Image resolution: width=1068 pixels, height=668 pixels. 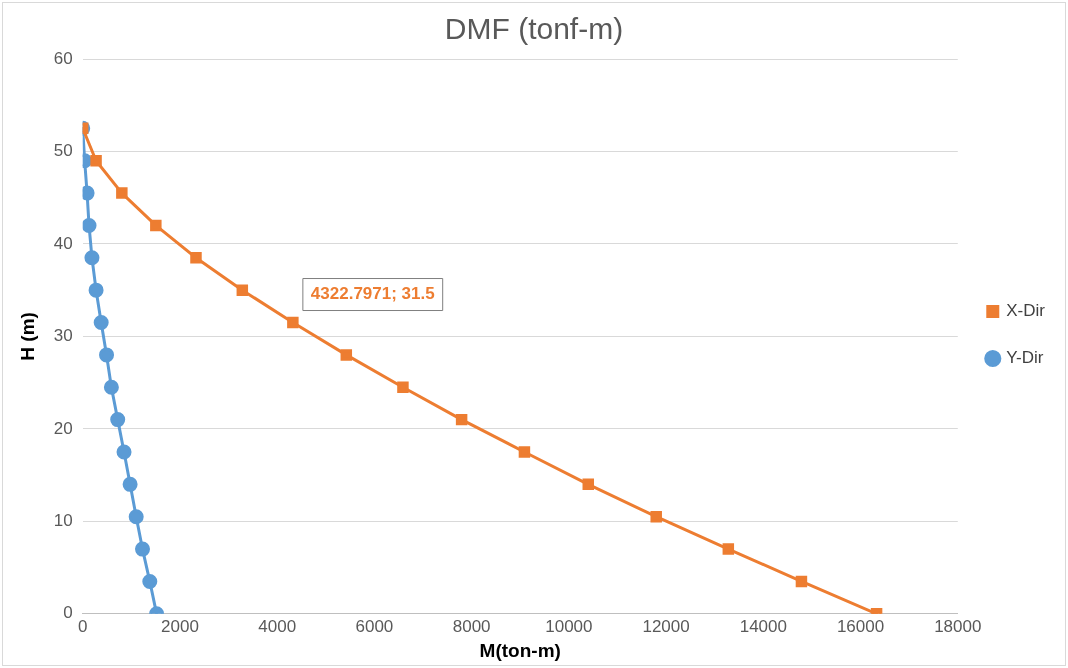 I want to click on legend-label: X-Dir, so click(x=1026, y=311).